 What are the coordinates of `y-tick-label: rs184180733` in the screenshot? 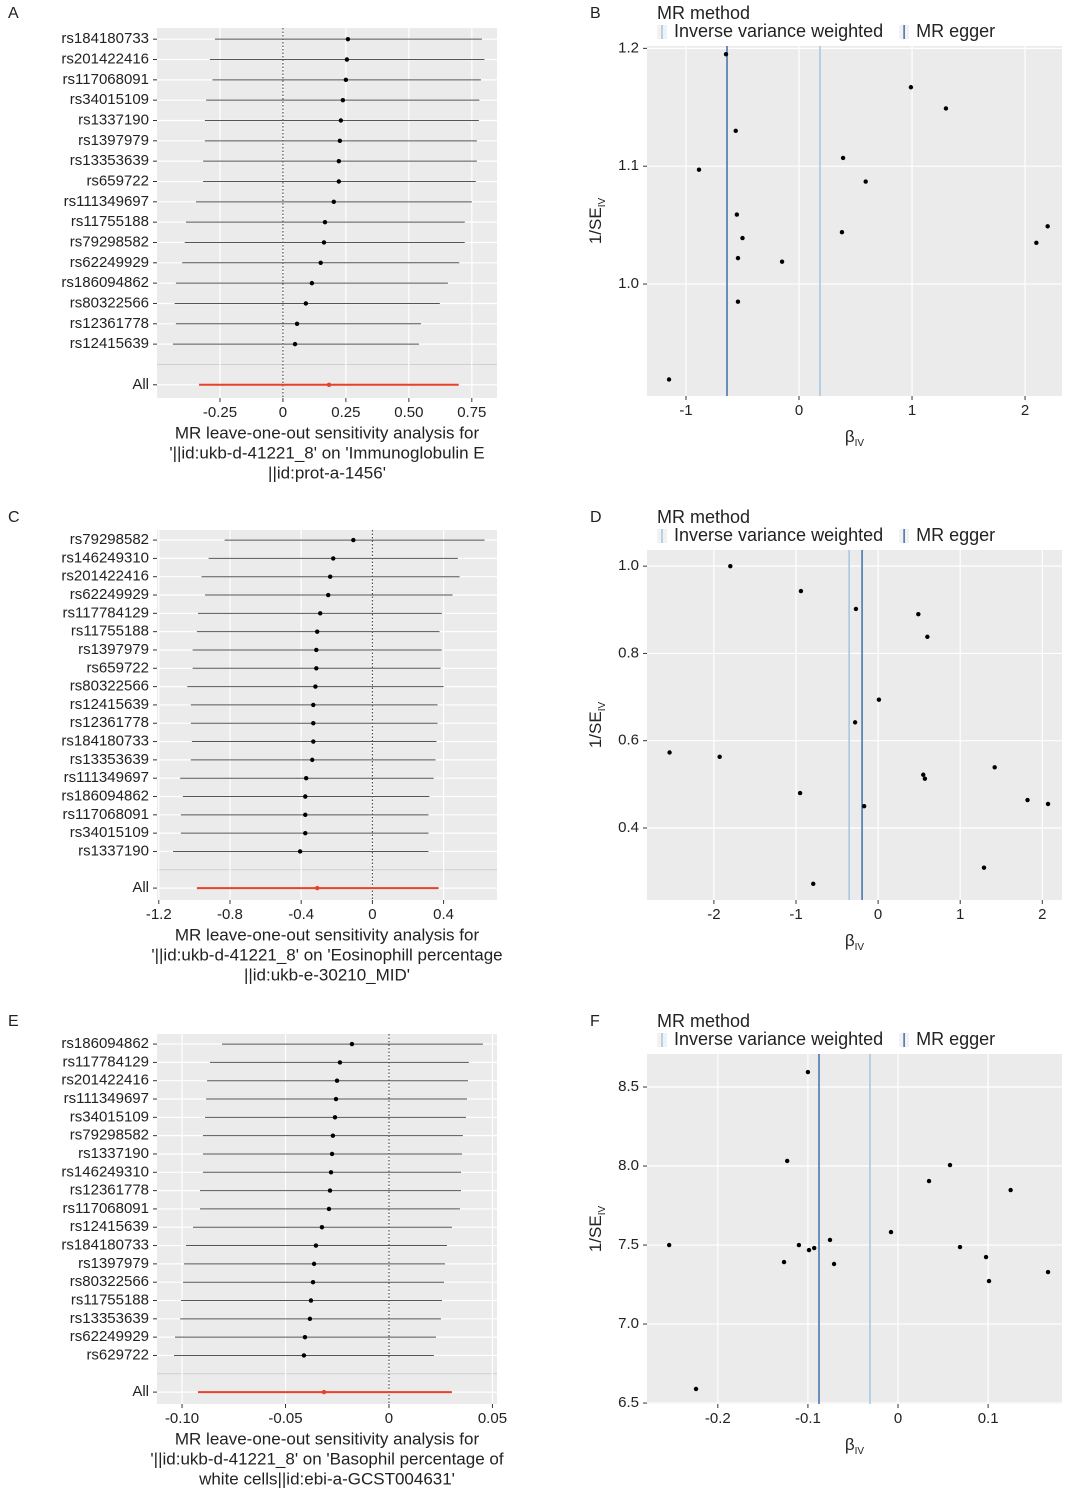 It's located at (105, 1245).